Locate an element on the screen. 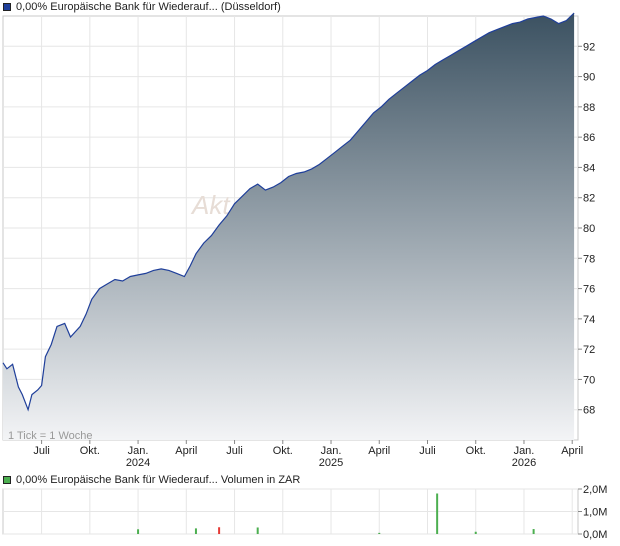 The width and height of the screenshot is (620, 546). price-series-swatch is located at coordinates (7, 7).